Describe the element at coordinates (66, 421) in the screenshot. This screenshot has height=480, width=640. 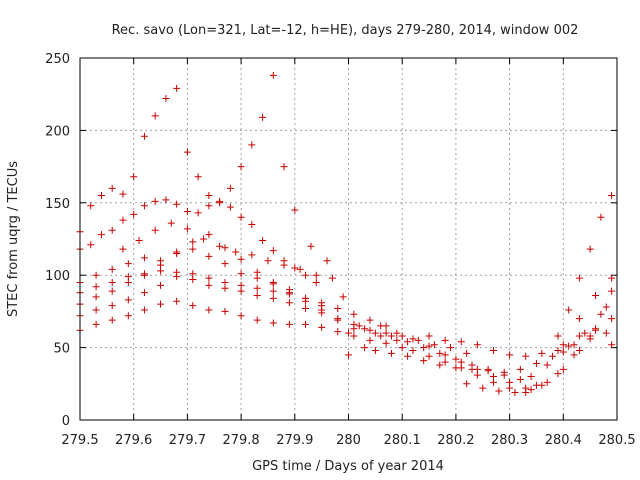
I see `y-tick-label: 0` at that location.